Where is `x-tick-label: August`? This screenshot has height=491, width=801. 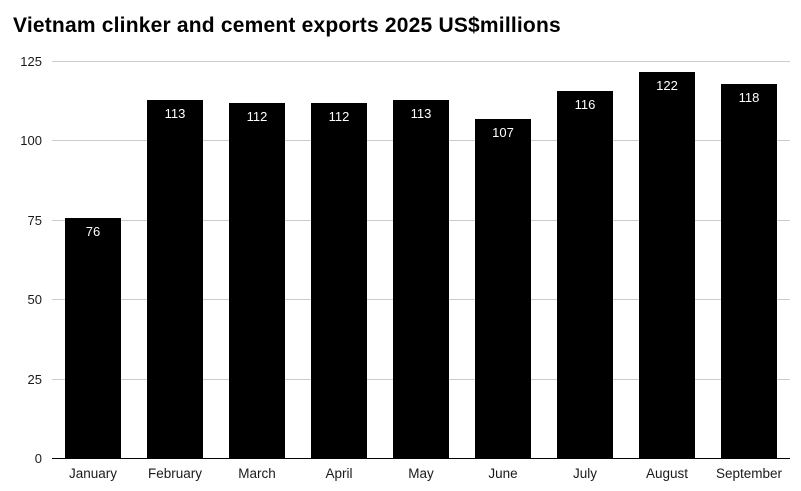 x-tick-label: August is located at coordinates (667, 473).